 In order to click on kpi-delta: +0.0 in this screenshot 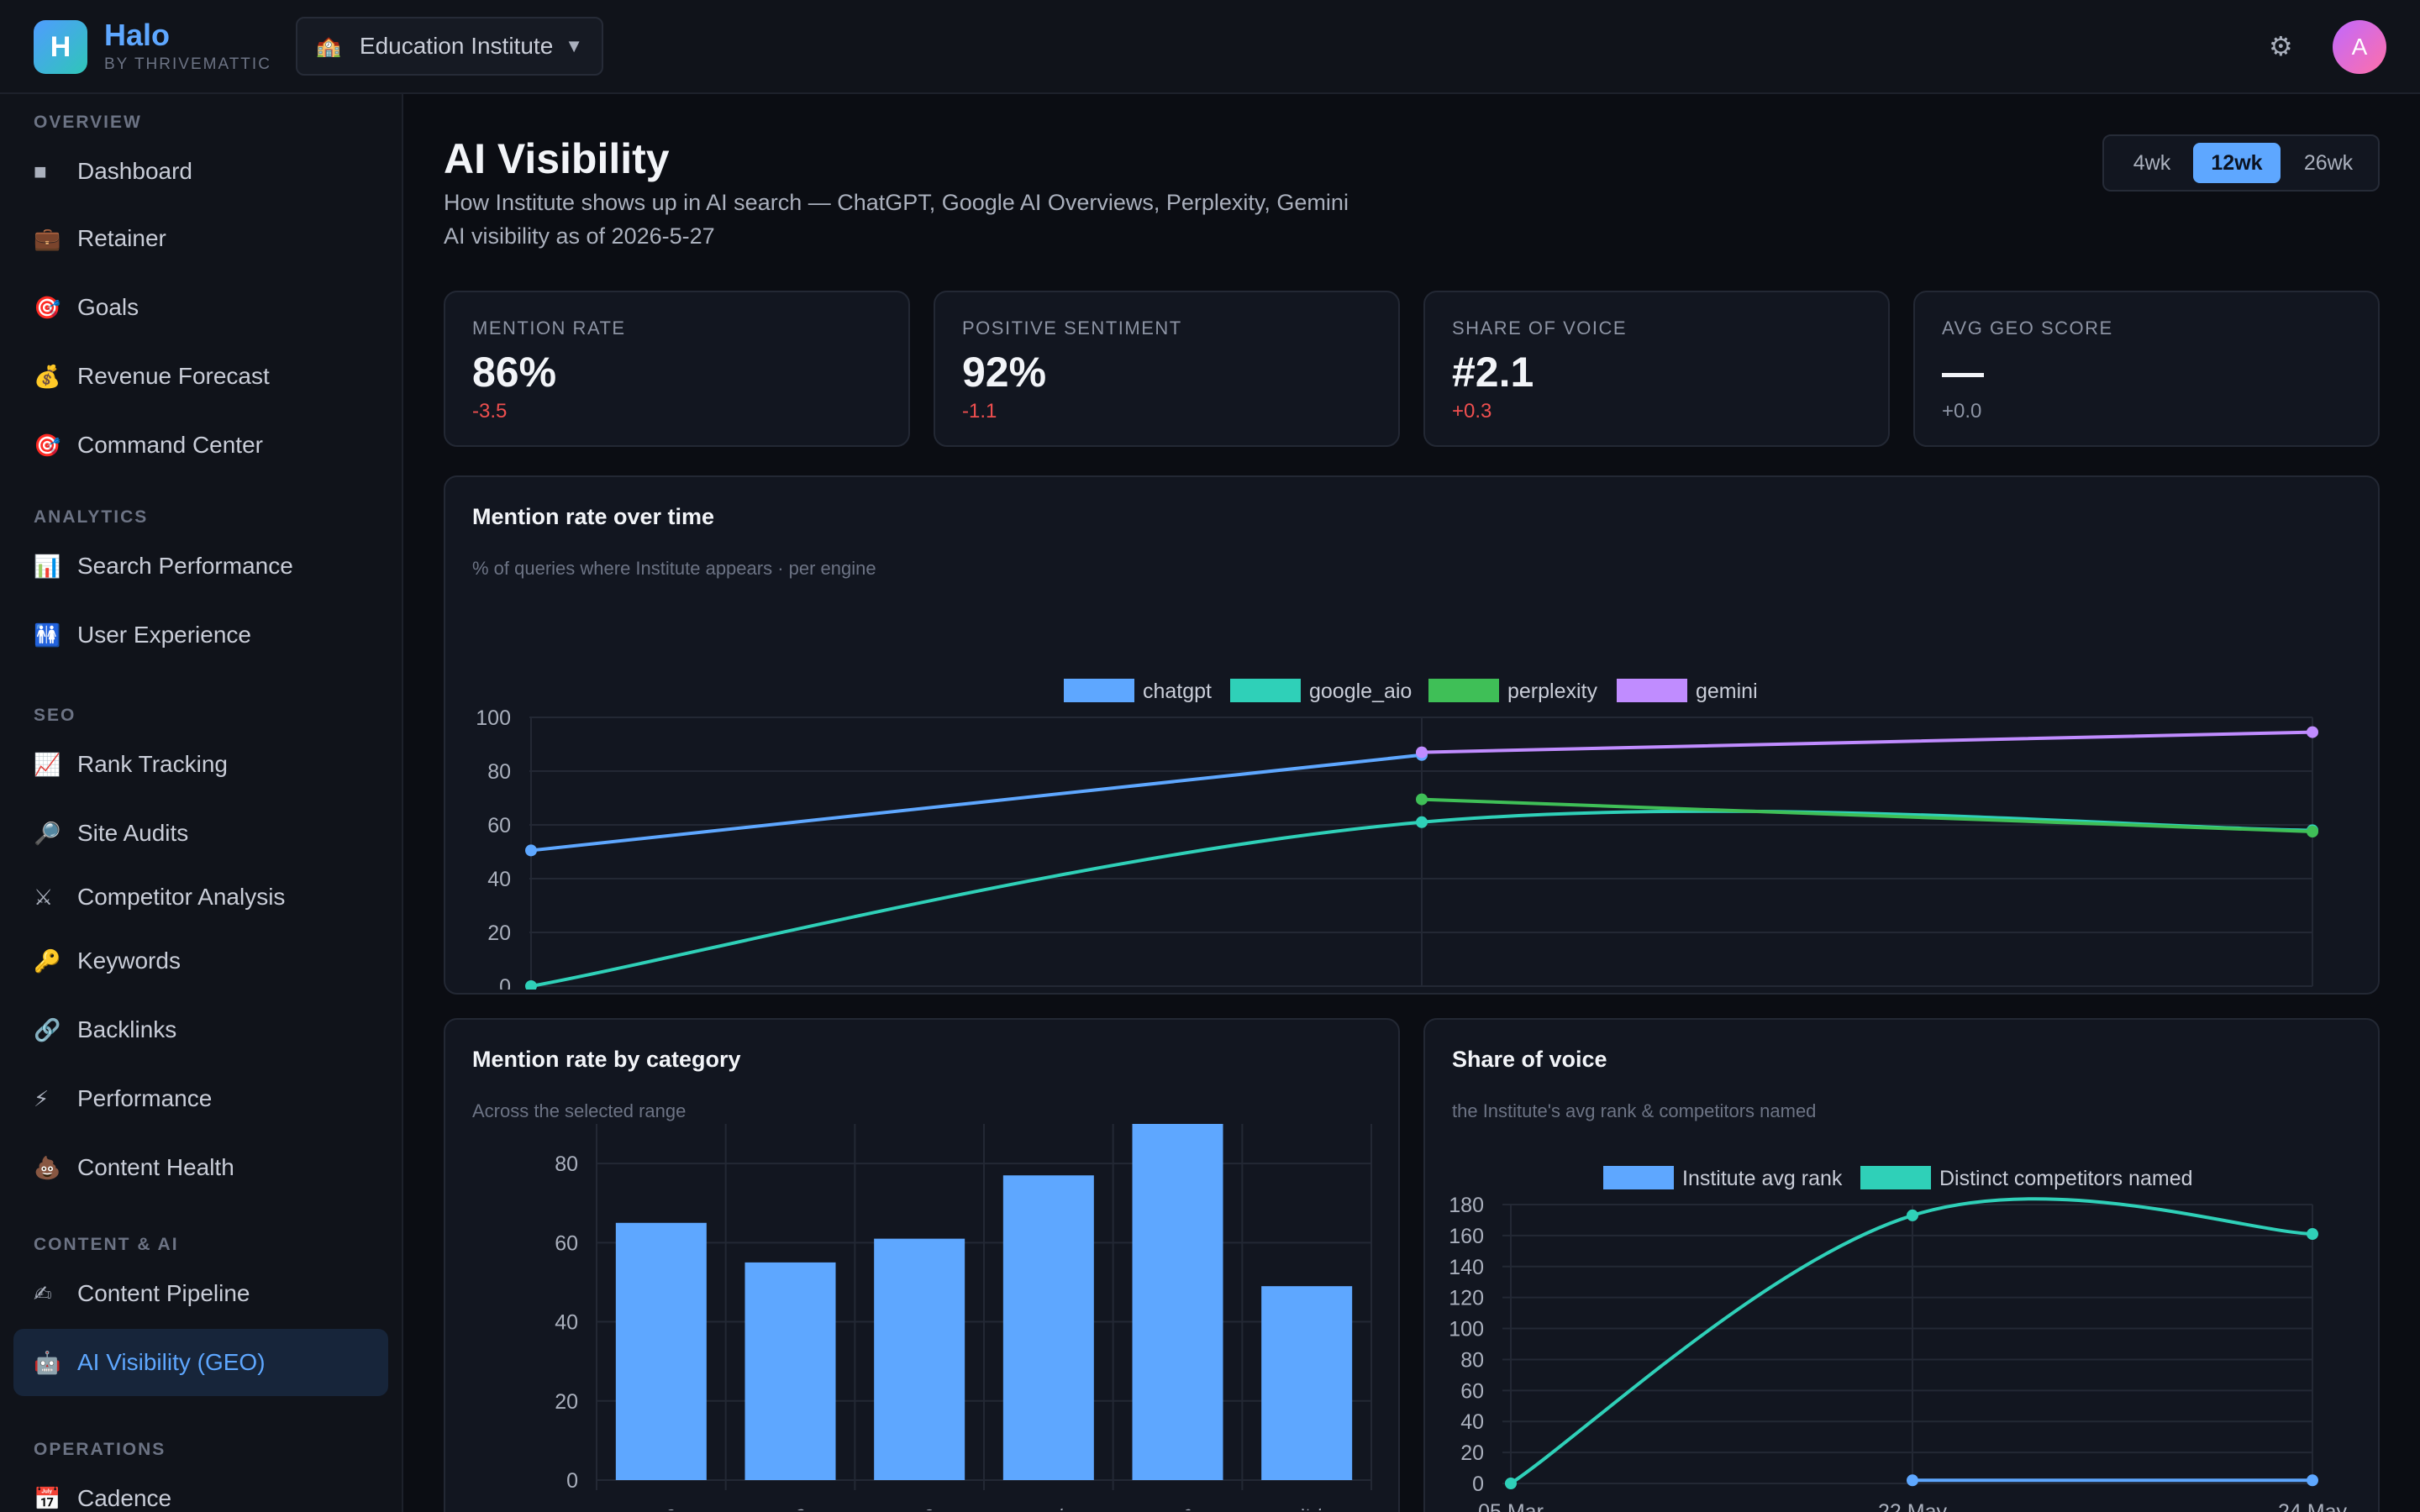, I will do `click(1962, 411)`.